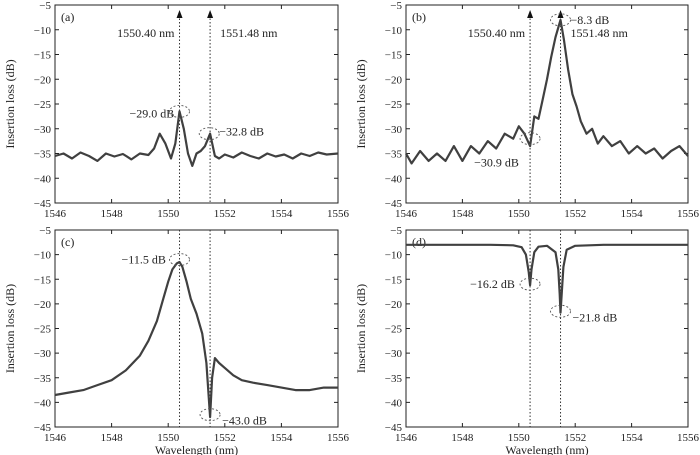  Describe the element at coordinates (496, 163) in the screenshot. I see `annotation-label: −30.9 dB` at that location.